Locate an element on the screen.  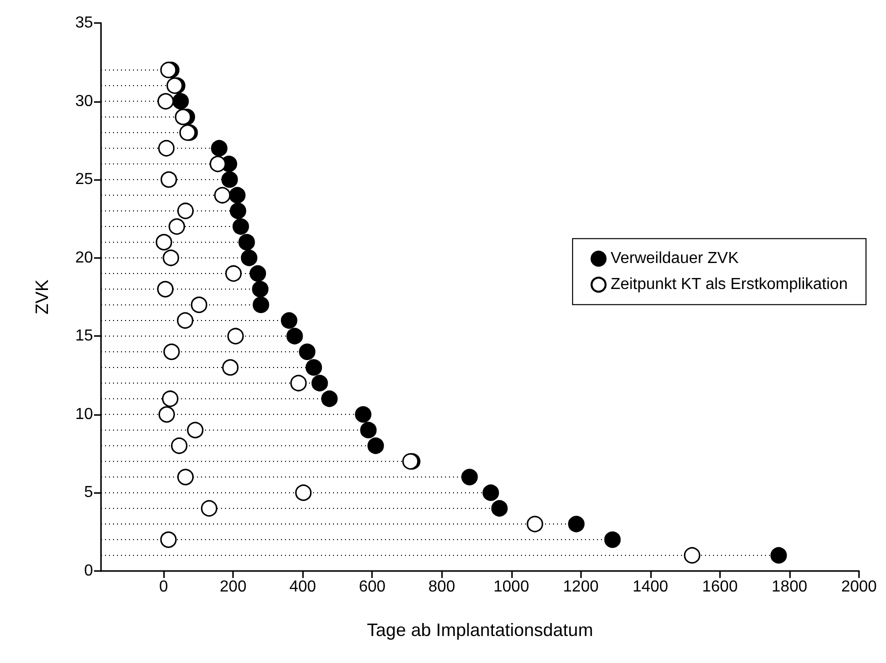
y-tick-label: 20 is located at coordinates (84, 257).